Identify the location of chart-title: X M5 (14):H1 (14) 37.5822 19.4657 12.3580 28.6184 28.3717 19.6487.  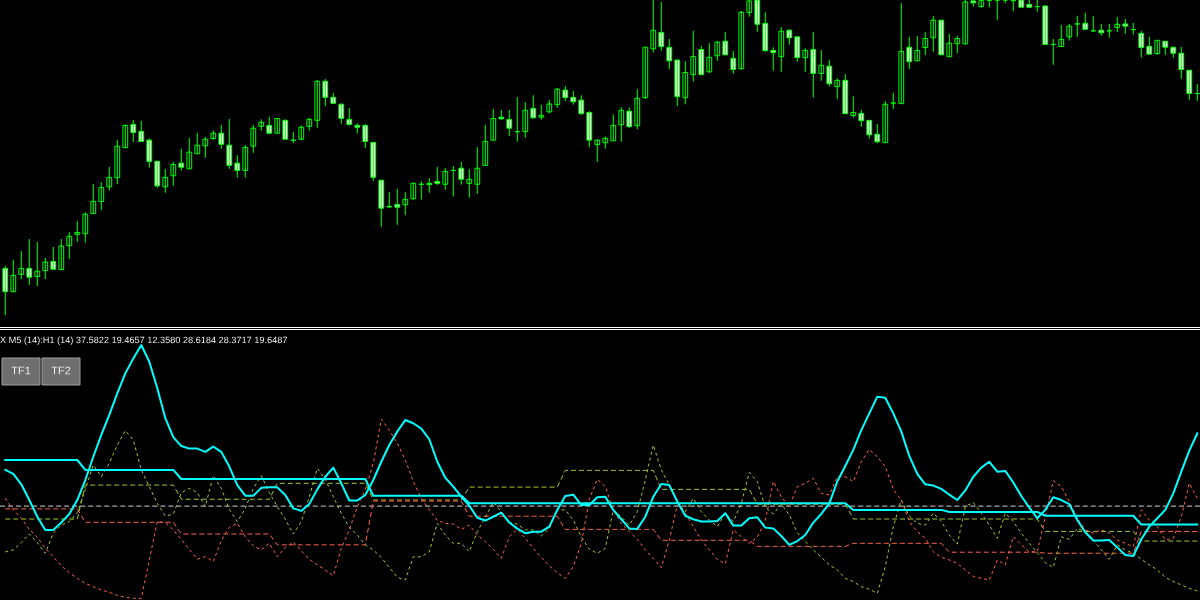
(143, 340).